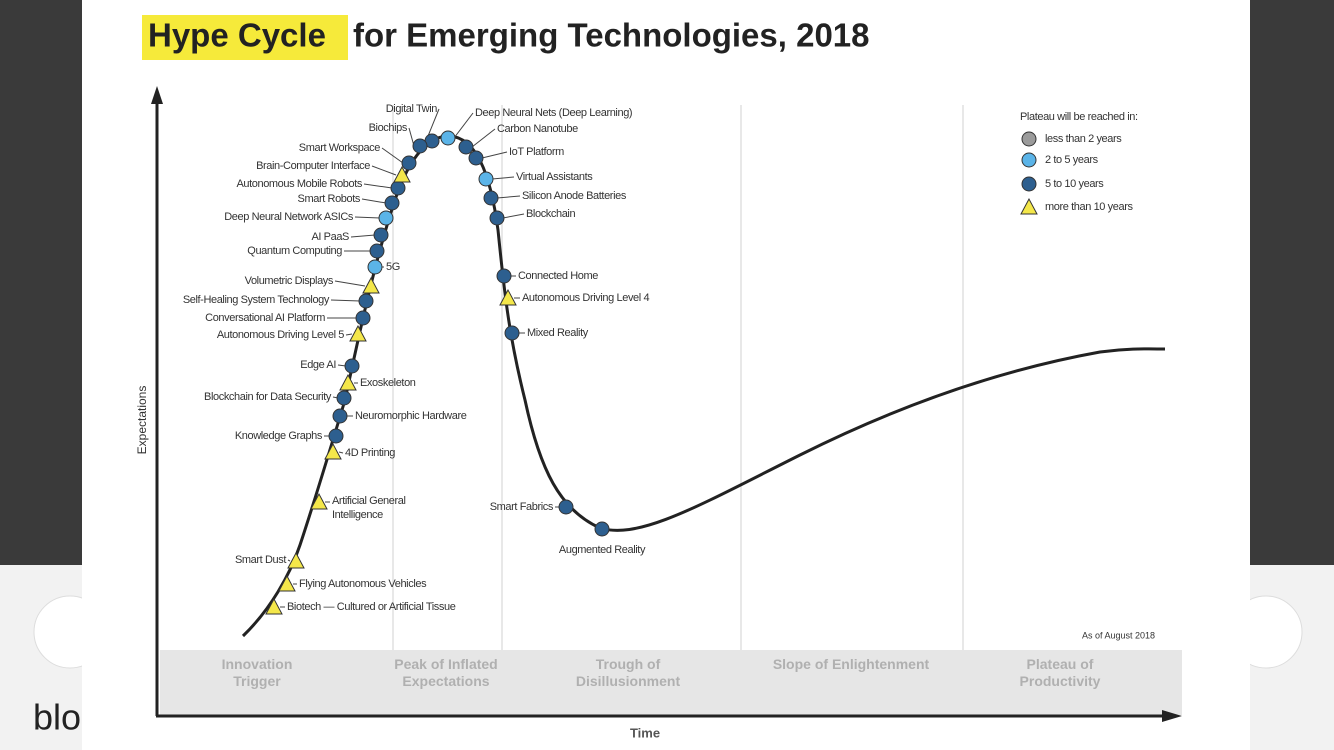 This screenshot has width=1334, height=750. What do you see at coordinates (522, 507) in the screenshot?
I see `technology-label: Smart Fabrics` at bounding box center [522, 507].